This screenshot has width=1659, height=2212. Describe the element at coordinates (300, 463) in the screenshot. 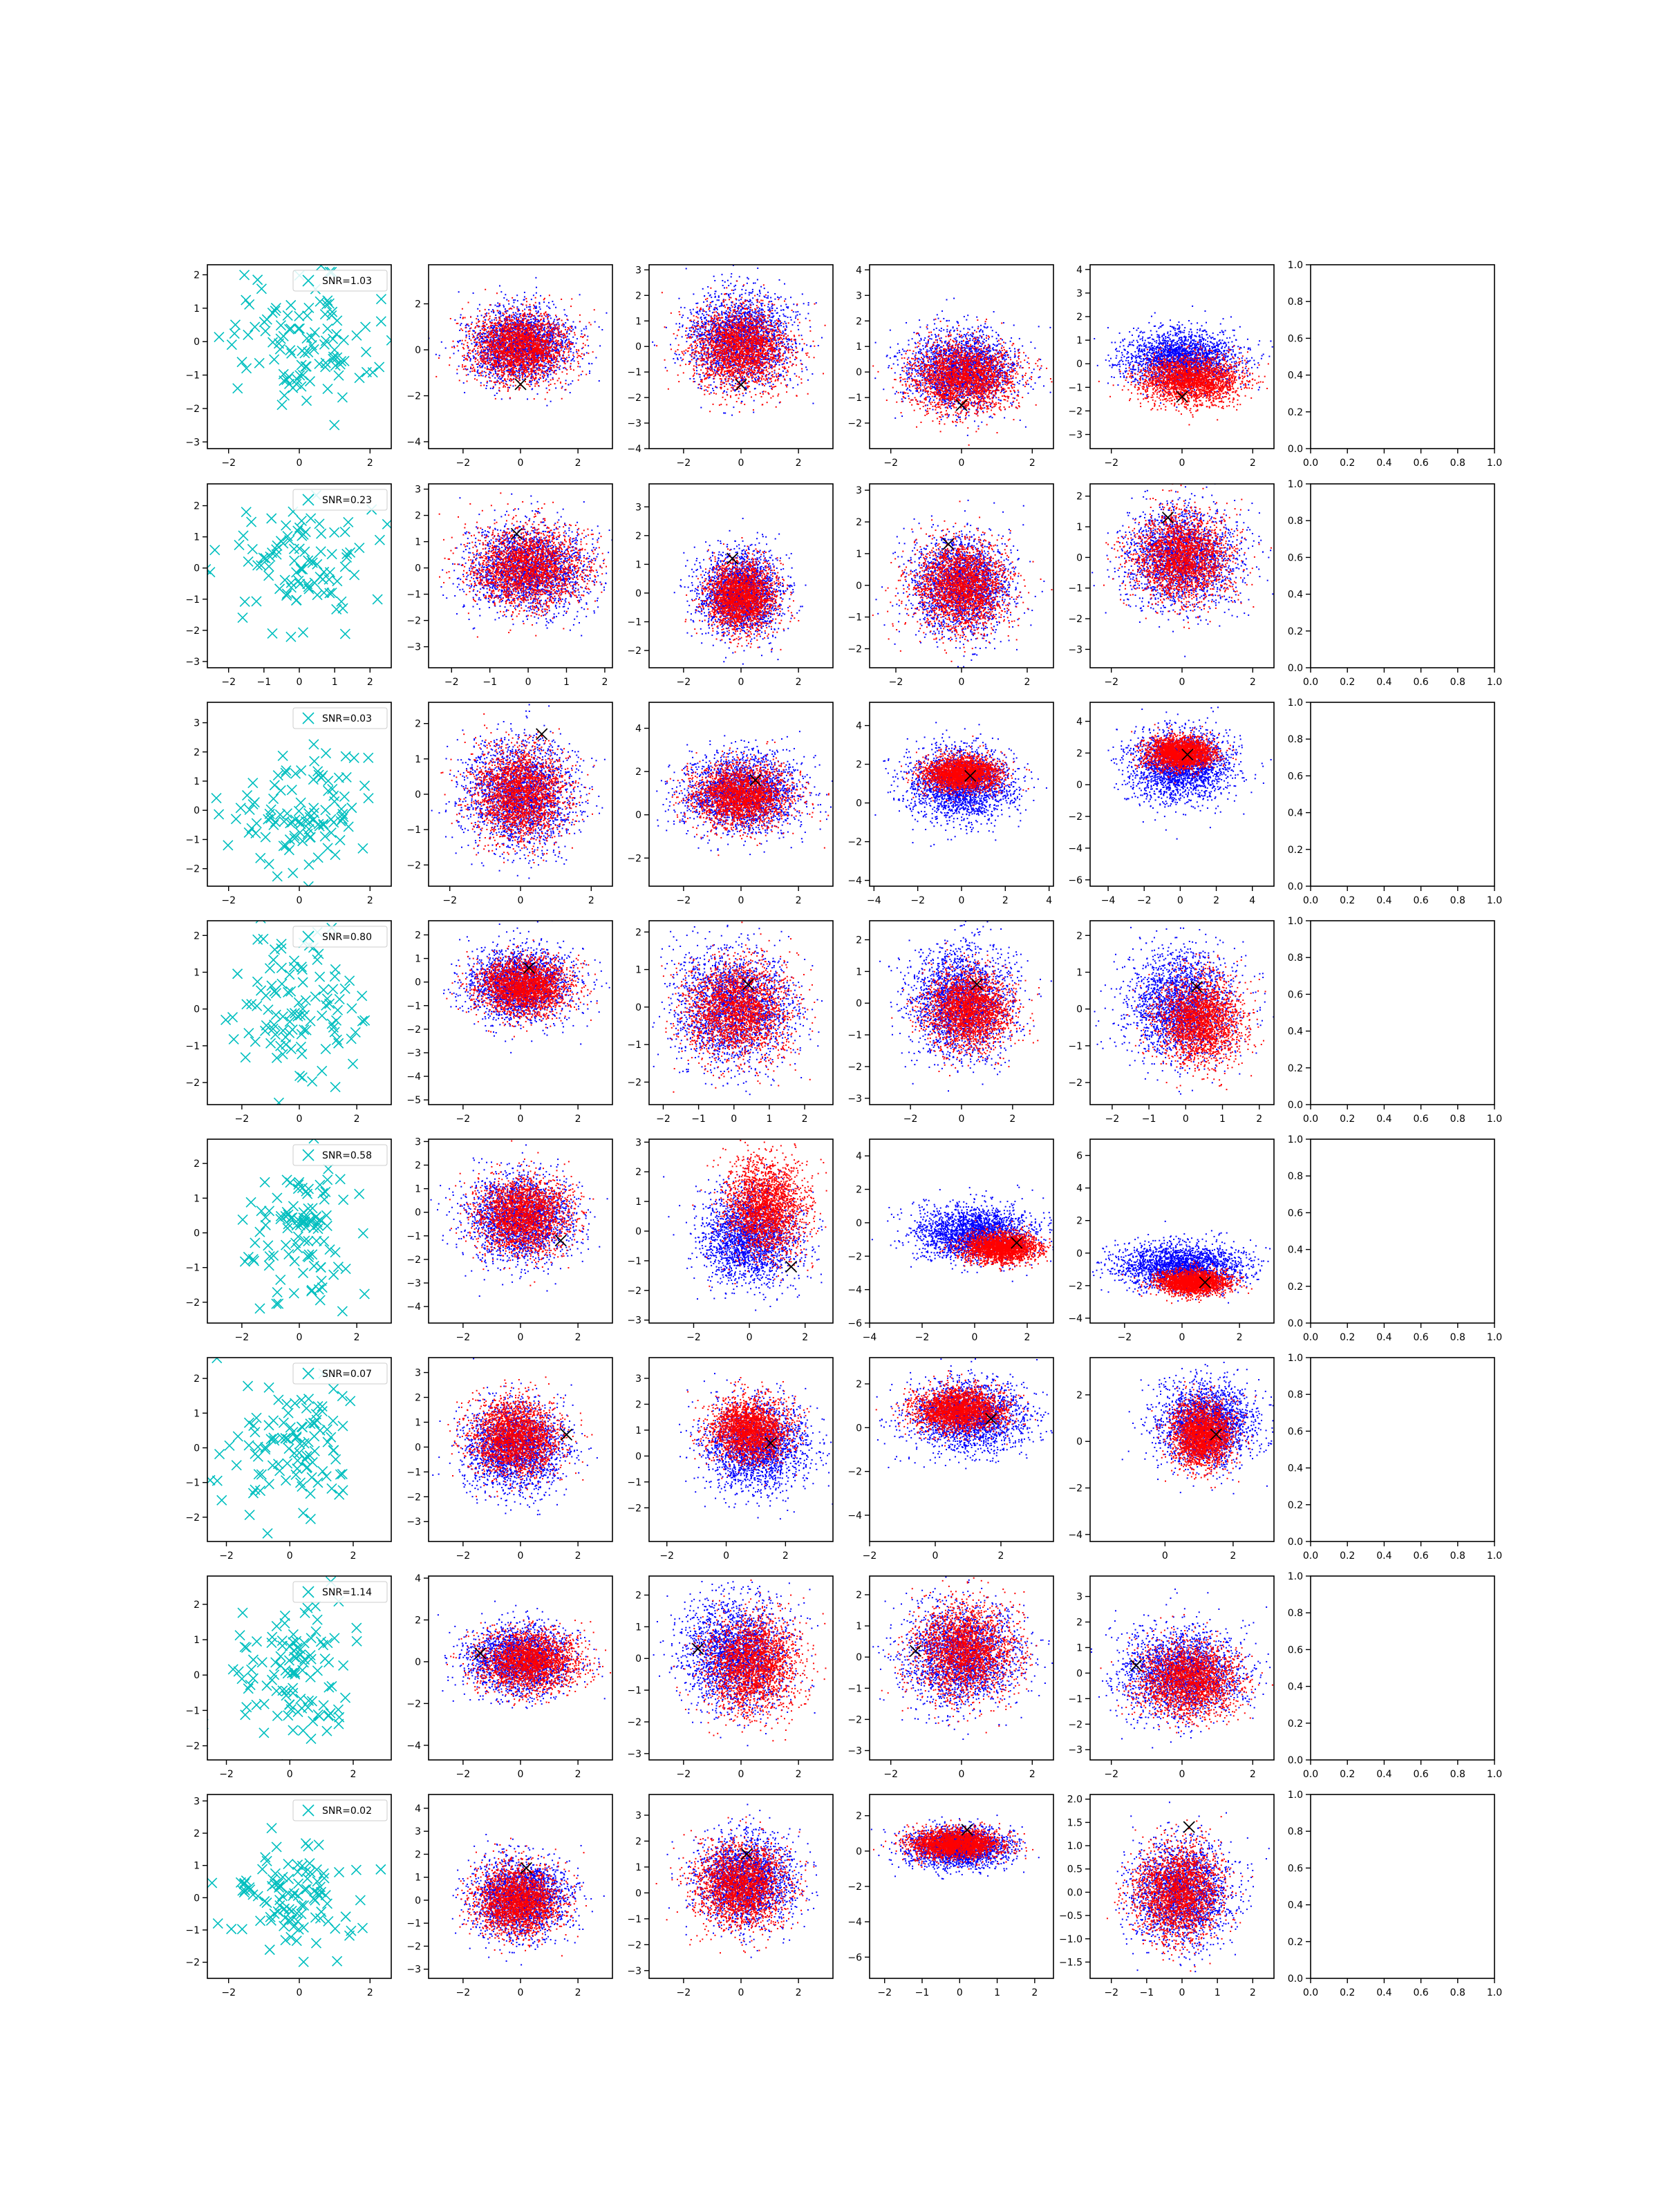

I see `x-tick-label: 0` at that location.